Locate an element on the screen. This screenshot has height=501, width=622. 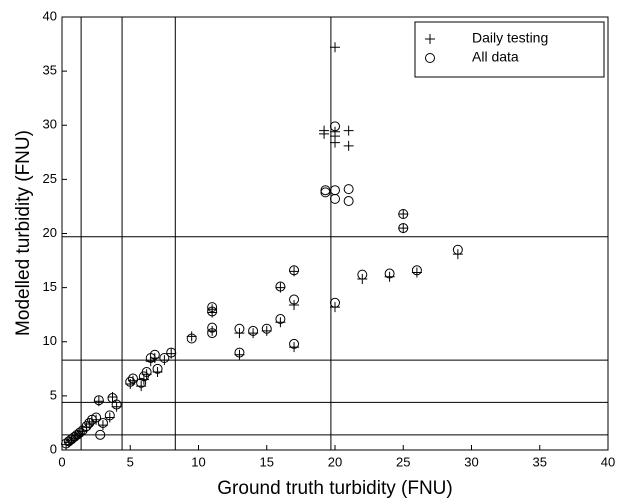
x-tick-label: 0 is located at coordinates (61, 461).